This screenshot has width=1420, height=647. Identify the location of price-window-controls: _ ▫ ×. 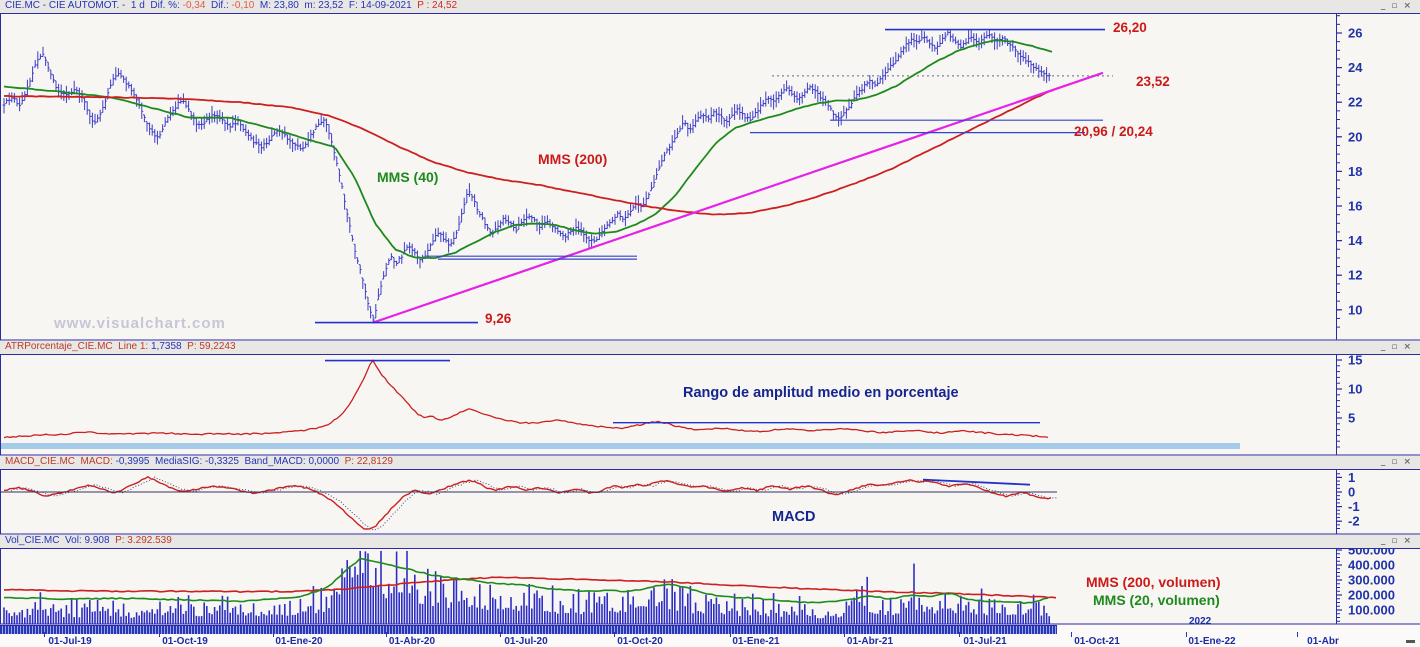
(1396, 6).